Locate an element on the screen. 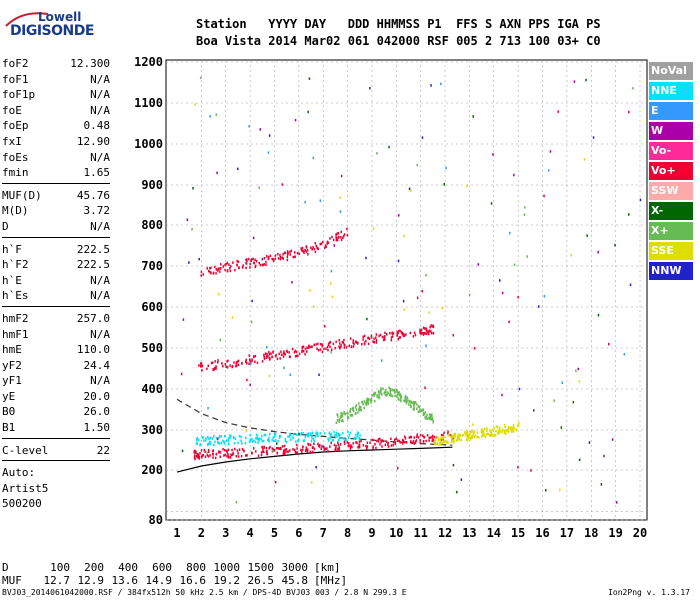 This screenshot has height=600, width=700. y-tick-label: 700 is located at coordinates (152, 266).